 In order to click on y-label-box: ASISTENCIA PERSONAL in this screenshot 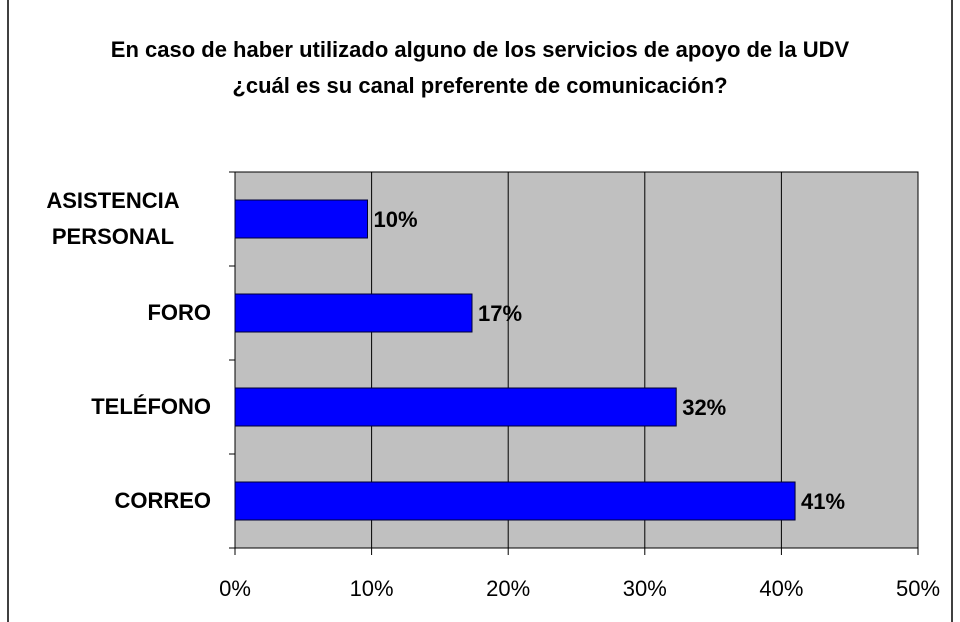, I will do `click(113, 218)`.